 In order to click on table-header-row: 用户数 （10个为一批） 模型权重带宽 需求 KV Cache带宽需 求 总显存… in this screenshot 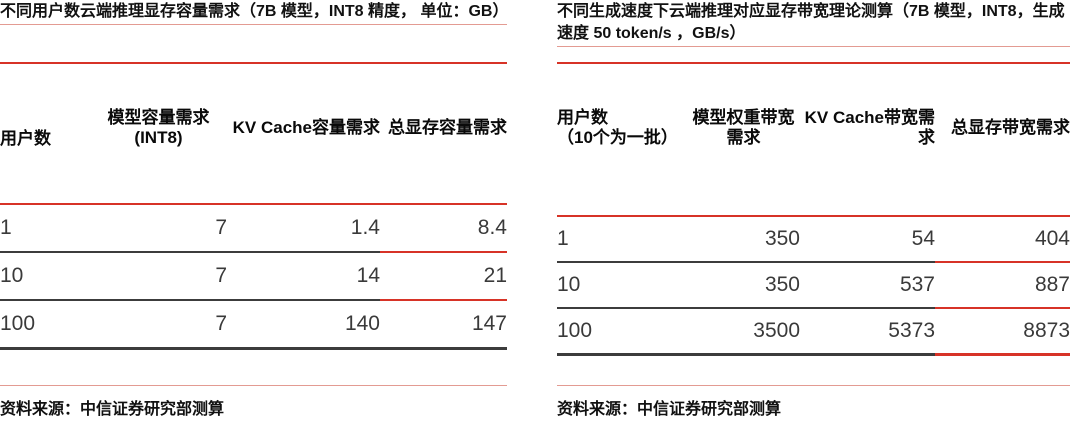, I will do `click(813, 128)`.